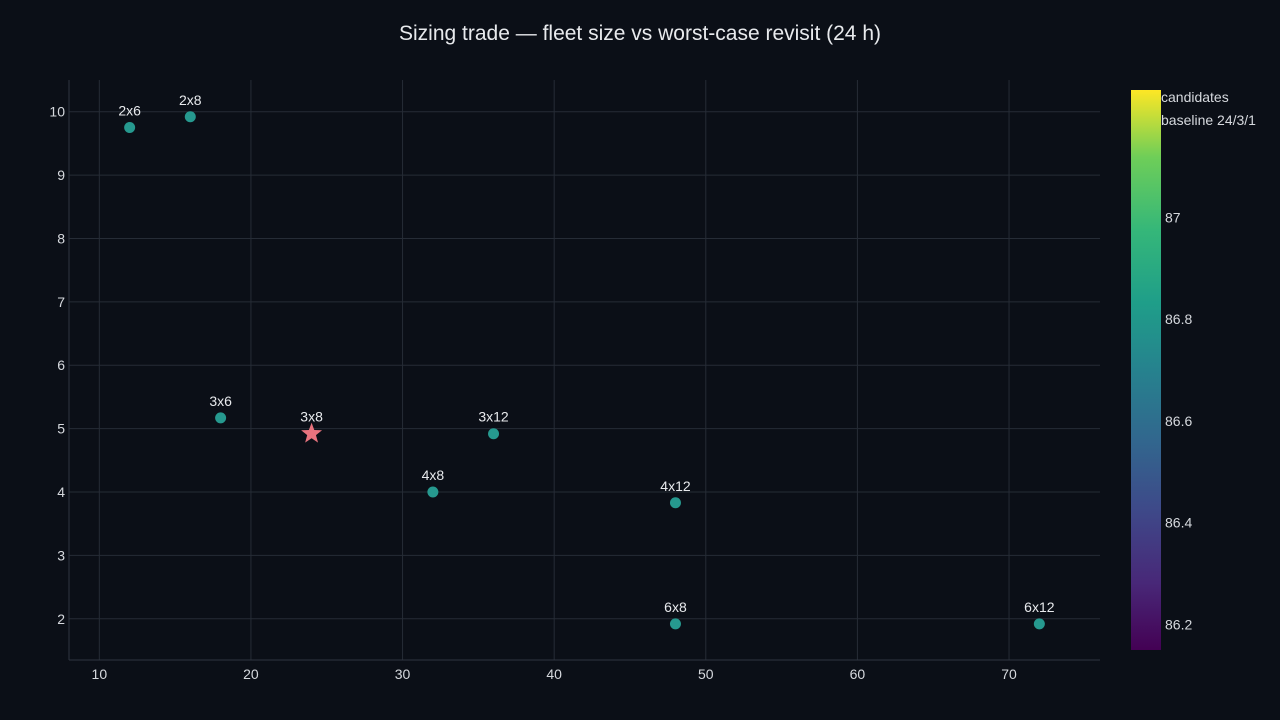 This screenshot has width=1280, height=720. What do you see at coordinates (61, 302) in the screenshot?
I see `y-tick-label: 7` at bounding box center [61, 302].